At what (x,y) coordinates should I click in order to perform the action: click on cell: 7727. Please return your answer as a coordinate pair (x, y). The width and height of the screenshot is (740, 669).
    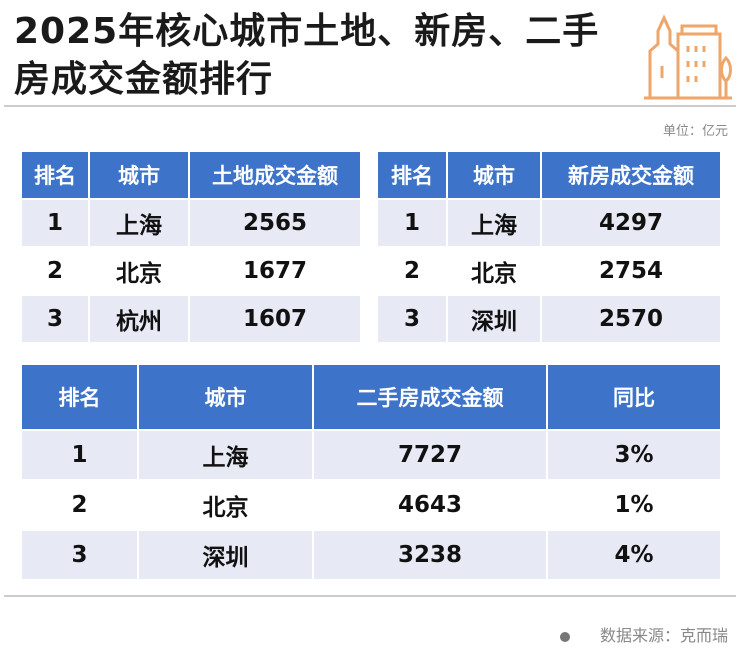
    Looking at the image, I should click on (430, 455).